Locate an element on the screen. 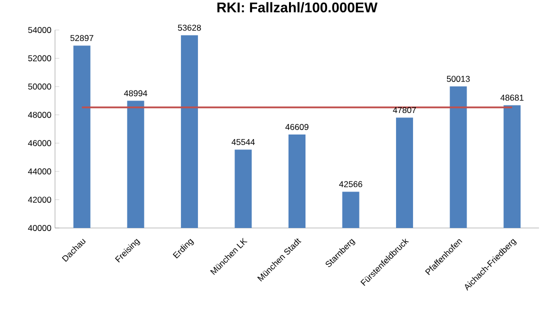 The width and height of the screenshot is (550, 331). data-label: 48994 is located at coordinates (136, 93).